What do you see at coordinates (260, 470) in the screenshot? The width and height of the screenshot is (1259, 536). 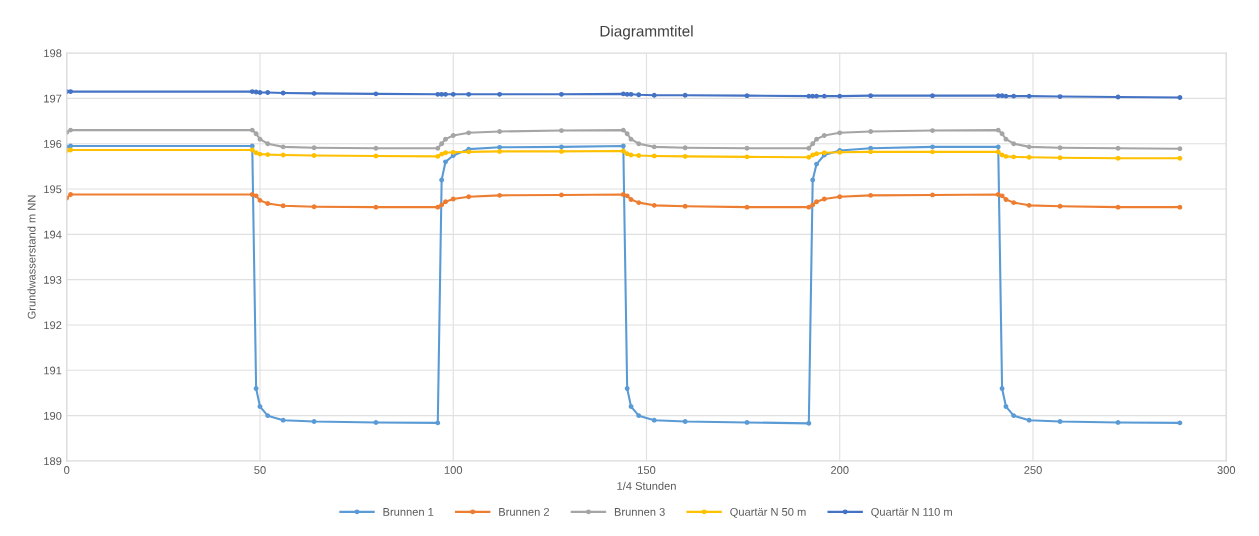 I see `x-tick-label: 50` at bounding box center [260, 470].